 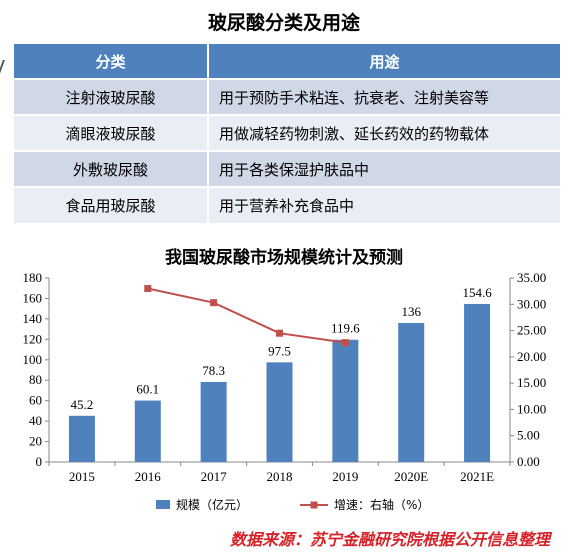 What do you see at coordinates (384, 61) in the screenshot?
I see `header-use: 用途` at bounding box center [384, 61].